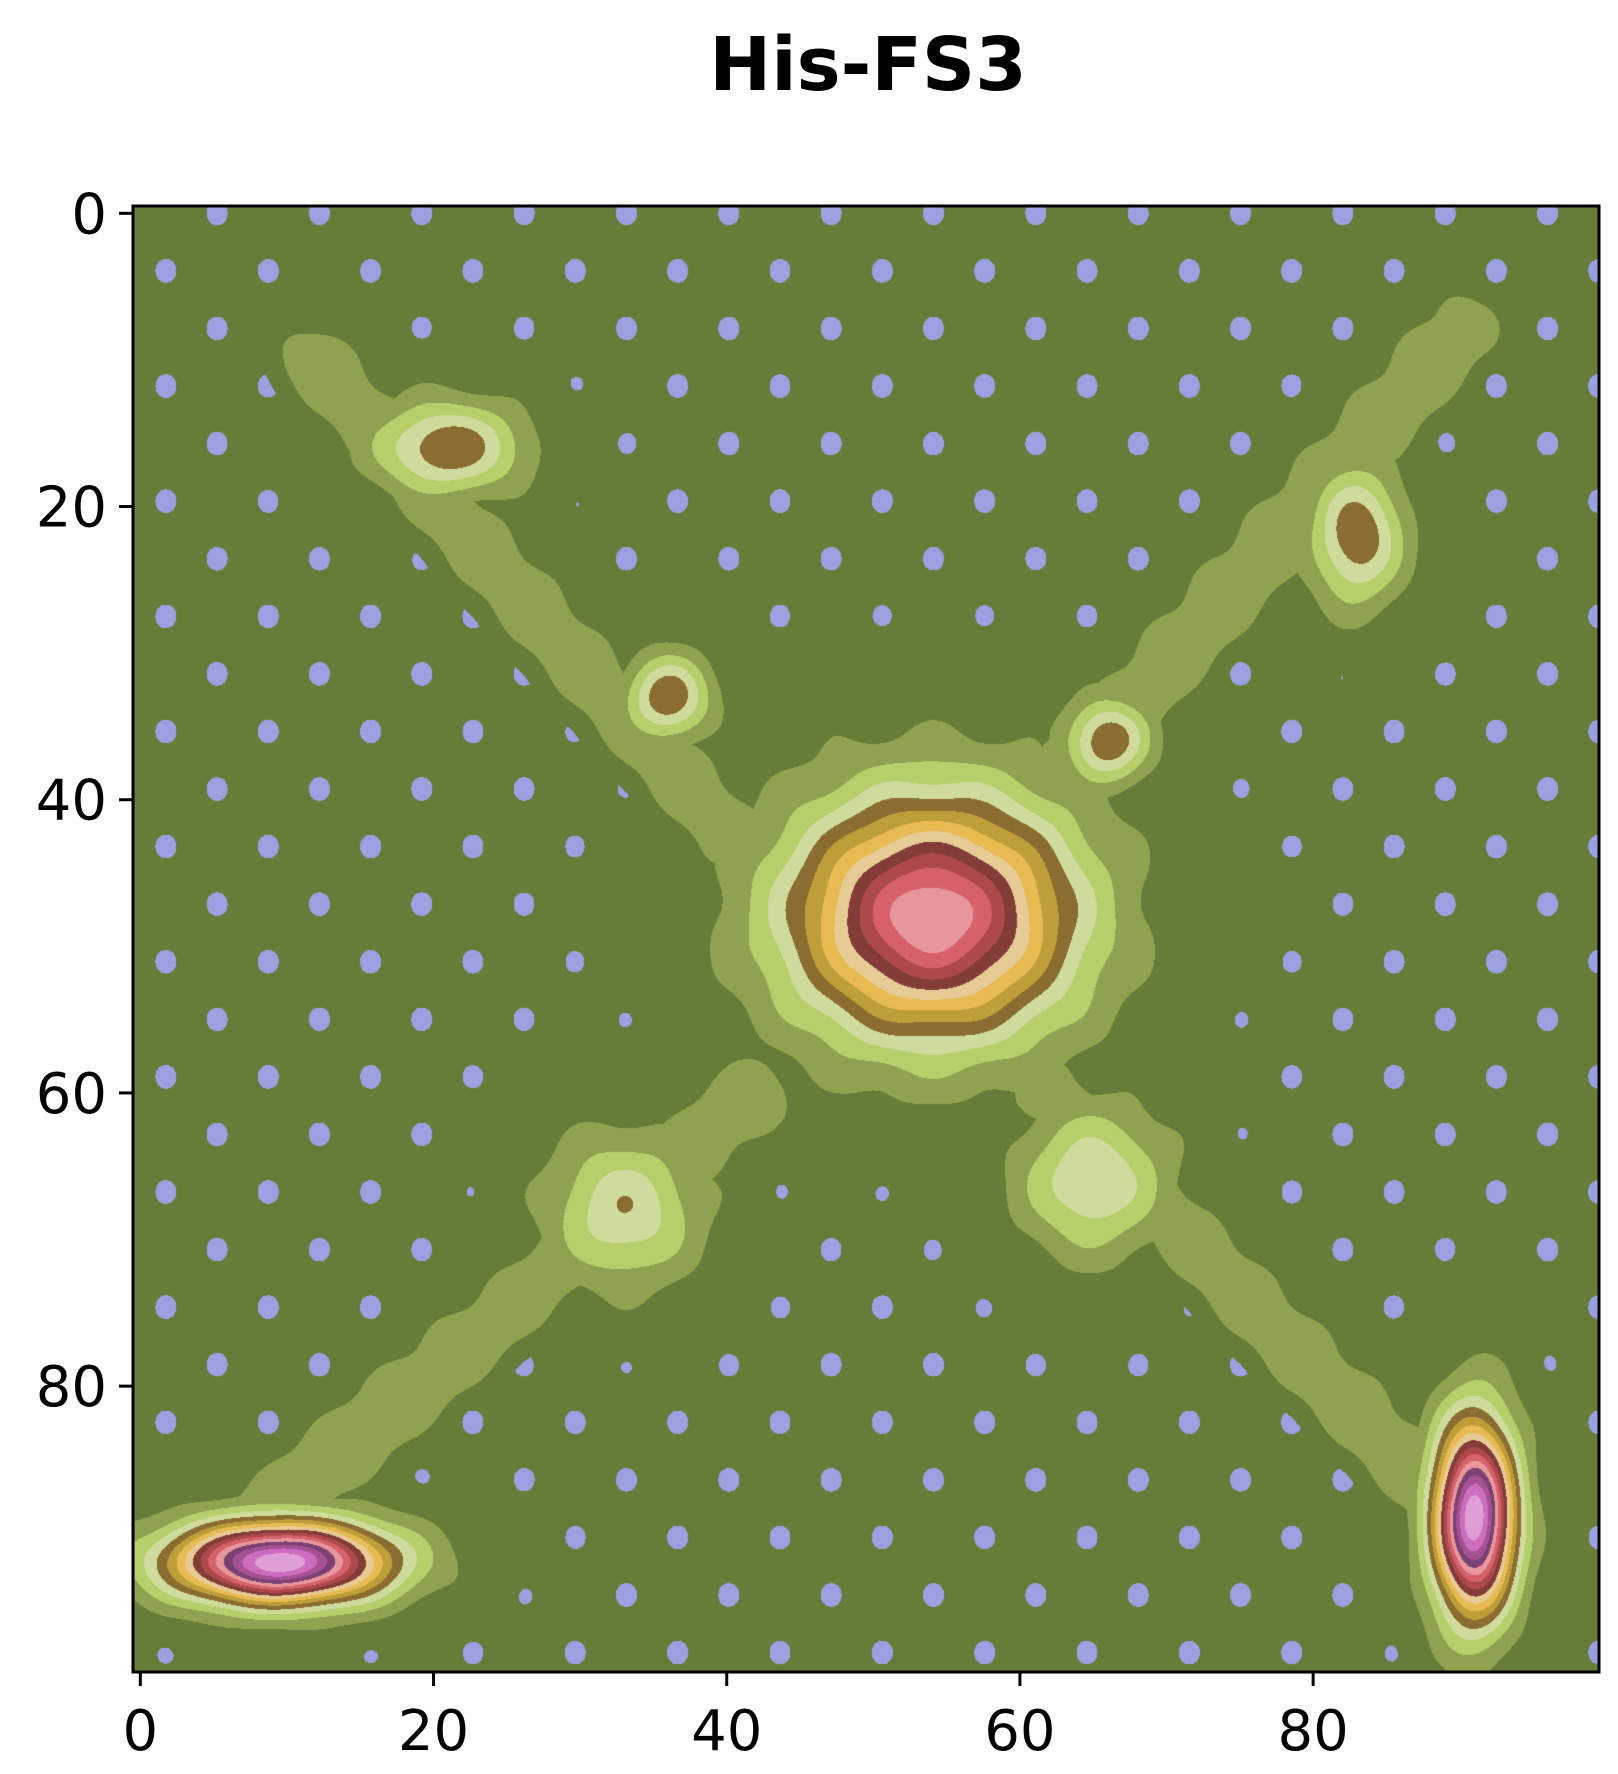  What do you see at coordinates (433, 1731) in the screenshot?
I see `x-tick-label: 20` at bounding box center [433, 1731].